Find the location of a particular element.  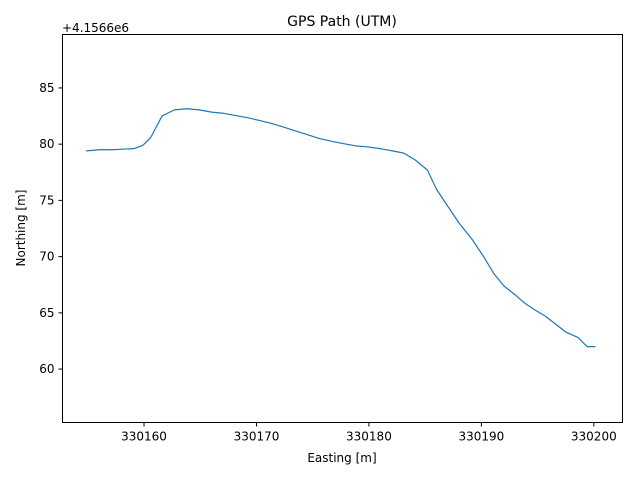

y-tick-label: 70 is located at coordinates (46, 257).